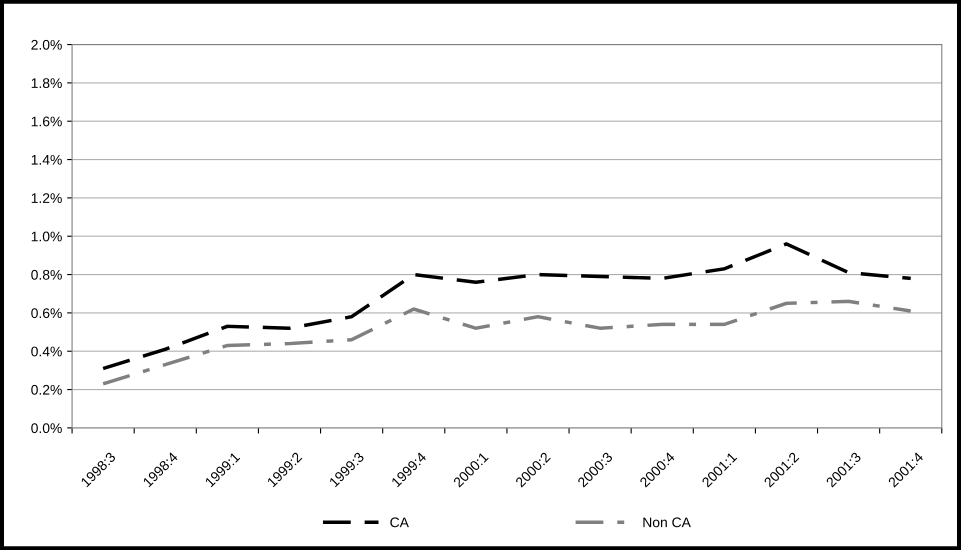 The width and height of the screenshot is (961, 550). Describe the element at coordinates (46, 428) in the screenshot. I see `y-tick-label: 0.0%` at that location.